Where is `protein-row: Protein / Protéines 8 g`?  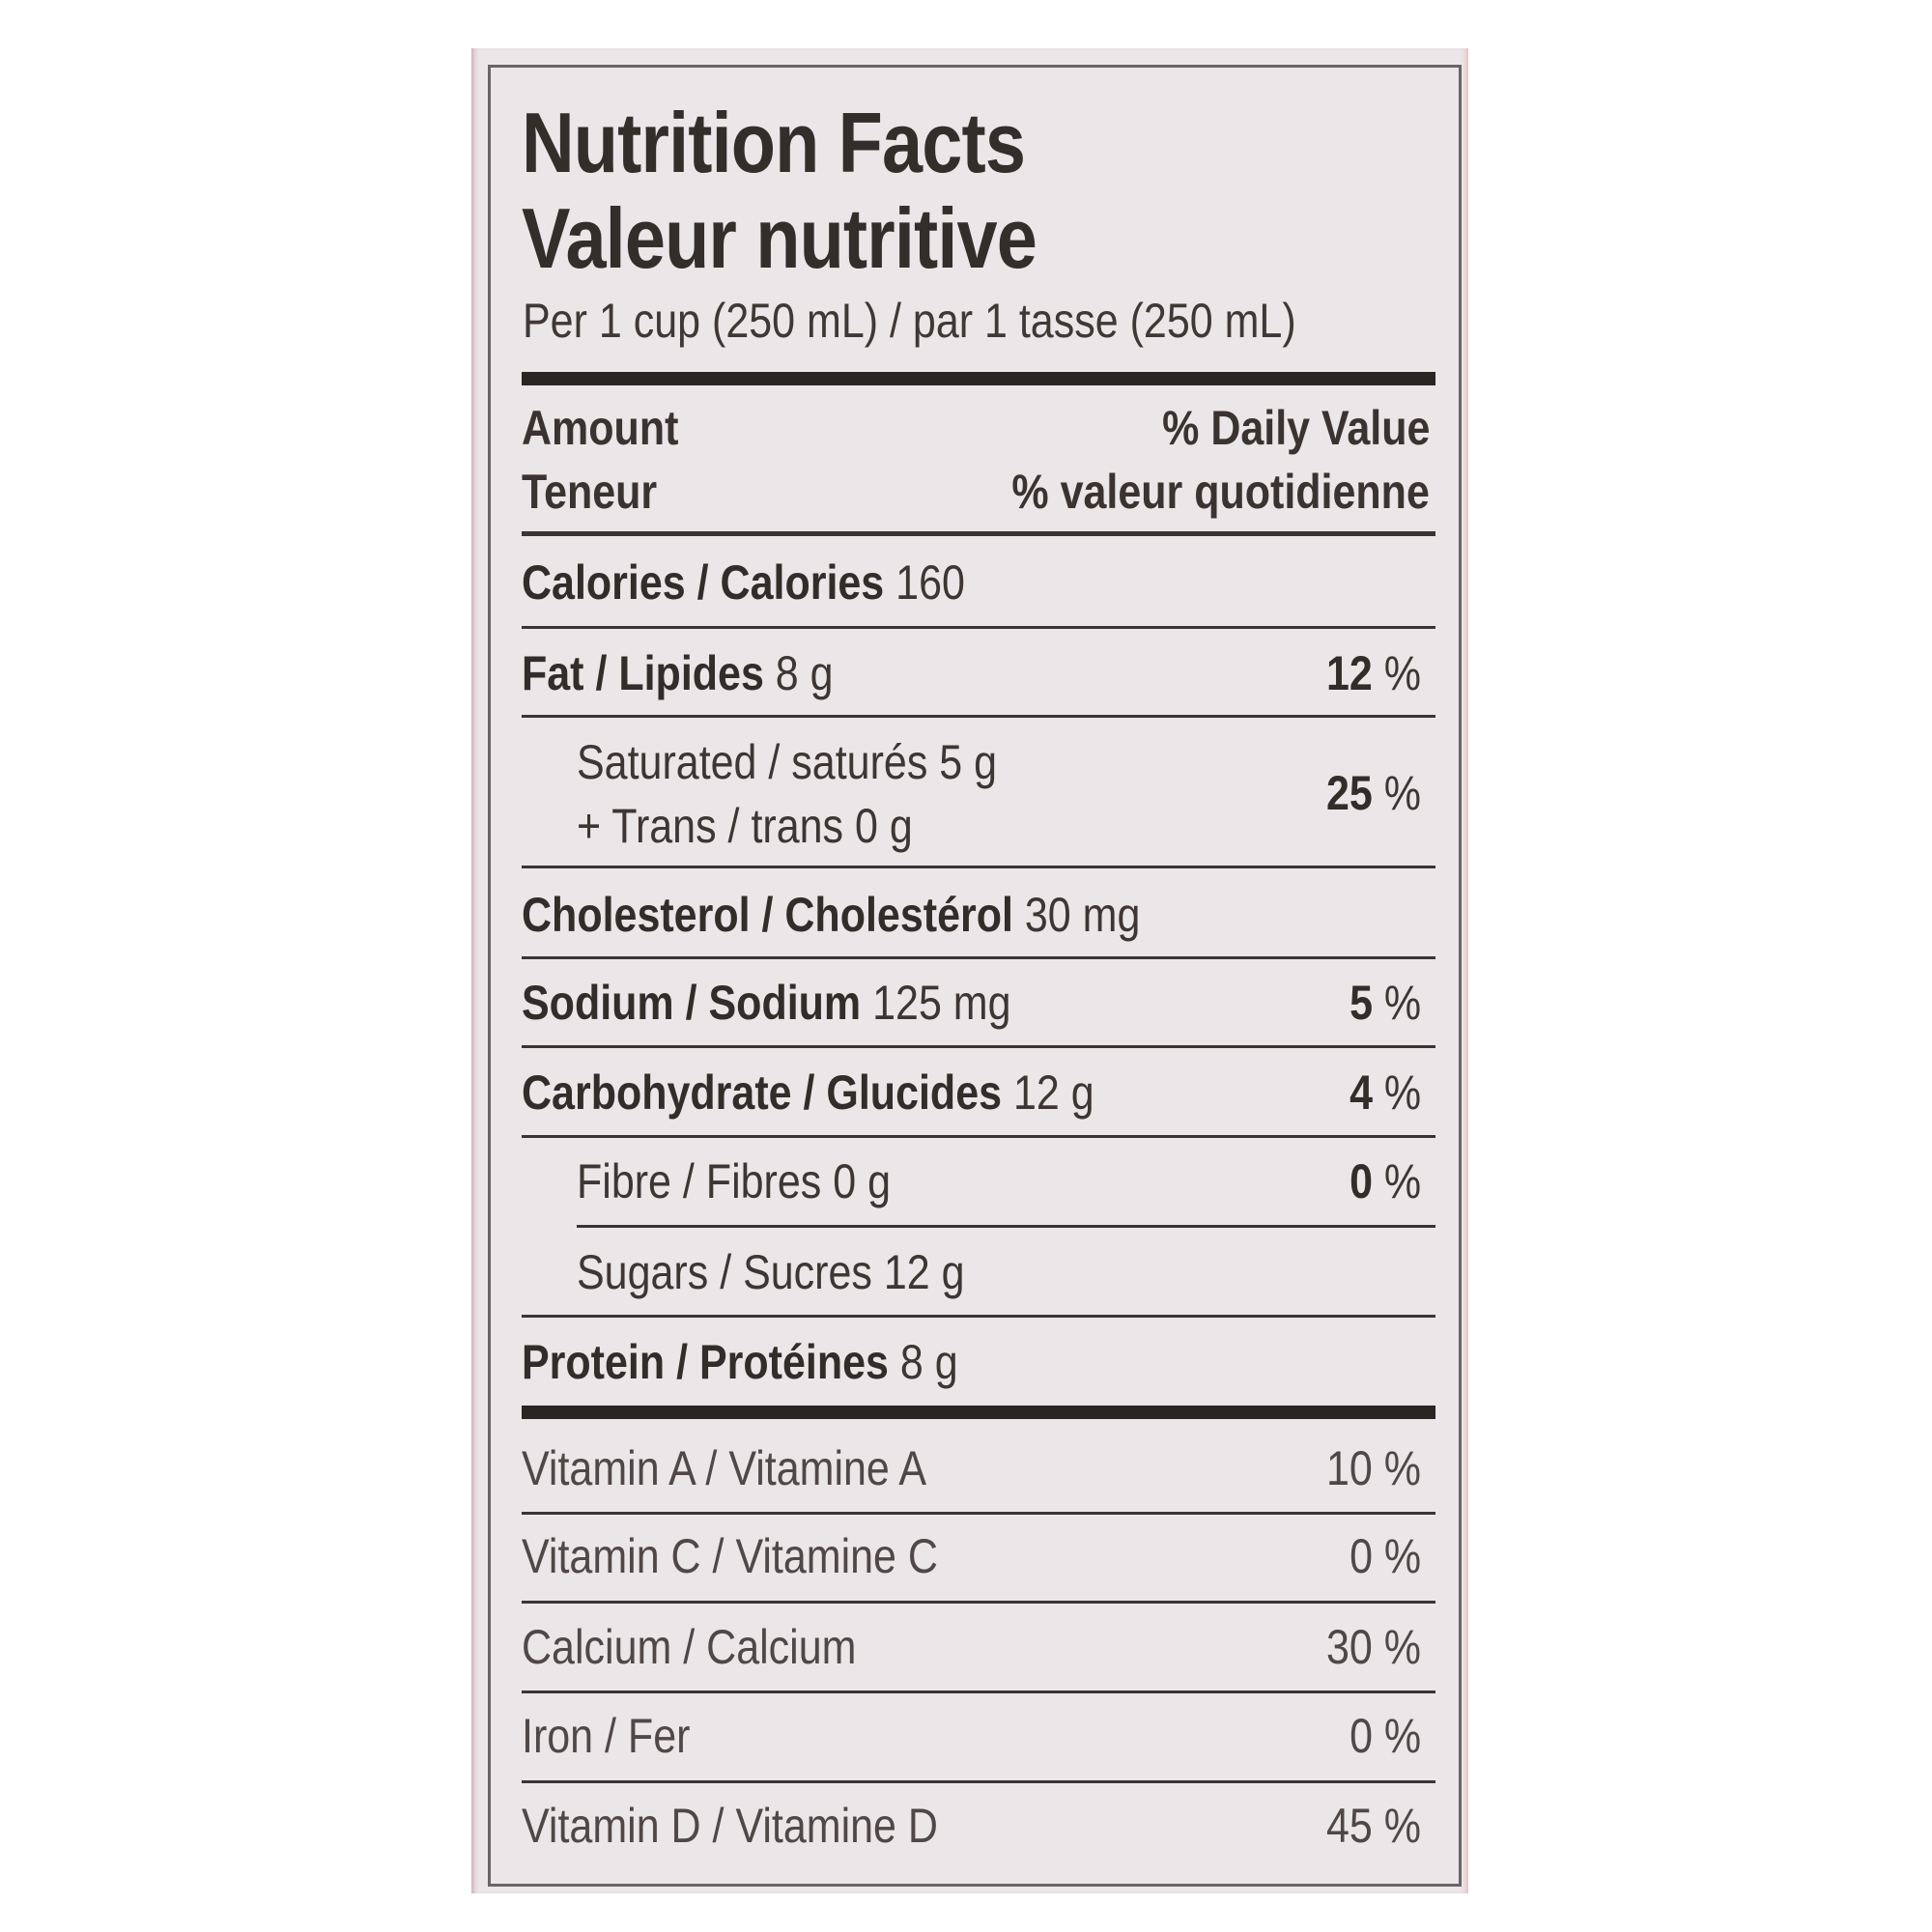
protein-row: Protein / Protéines 8 g is located at coordinates (740, 1362).